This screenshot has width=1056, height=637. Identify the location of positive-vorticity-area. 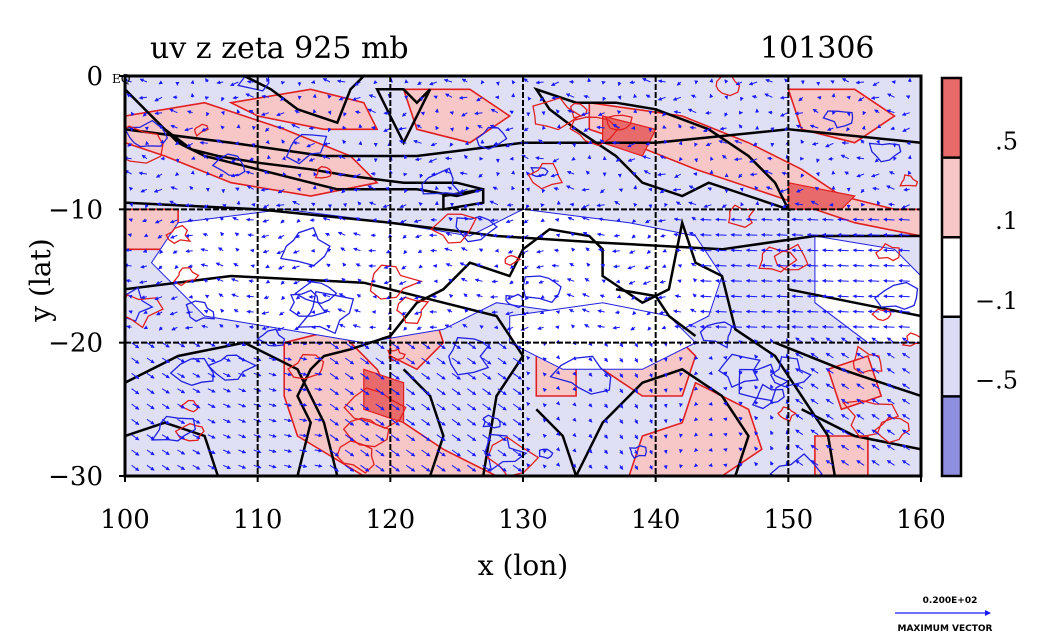
(841, 116).